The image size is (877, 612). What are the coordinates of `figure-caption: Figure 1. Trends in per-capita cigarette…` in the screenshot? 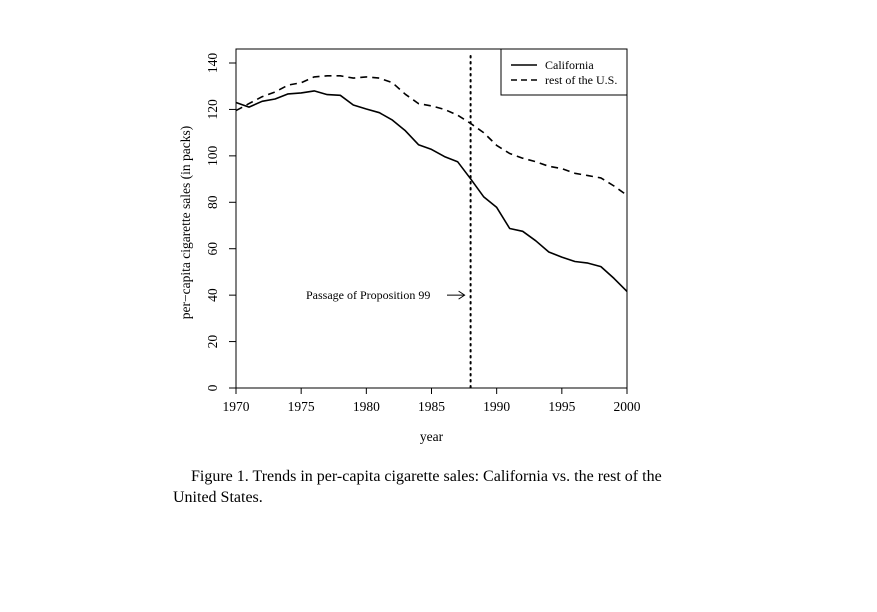 It's located at (417, 487).